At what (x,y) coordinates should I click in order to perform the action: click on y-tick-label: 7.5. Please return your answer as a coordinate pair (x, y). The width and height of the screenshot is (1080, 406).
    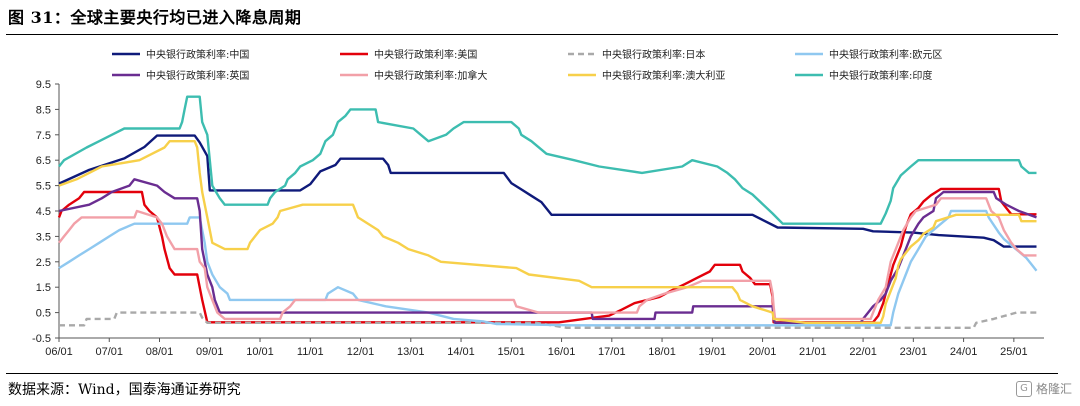
    Looking at the image, I should click on (43, 136).